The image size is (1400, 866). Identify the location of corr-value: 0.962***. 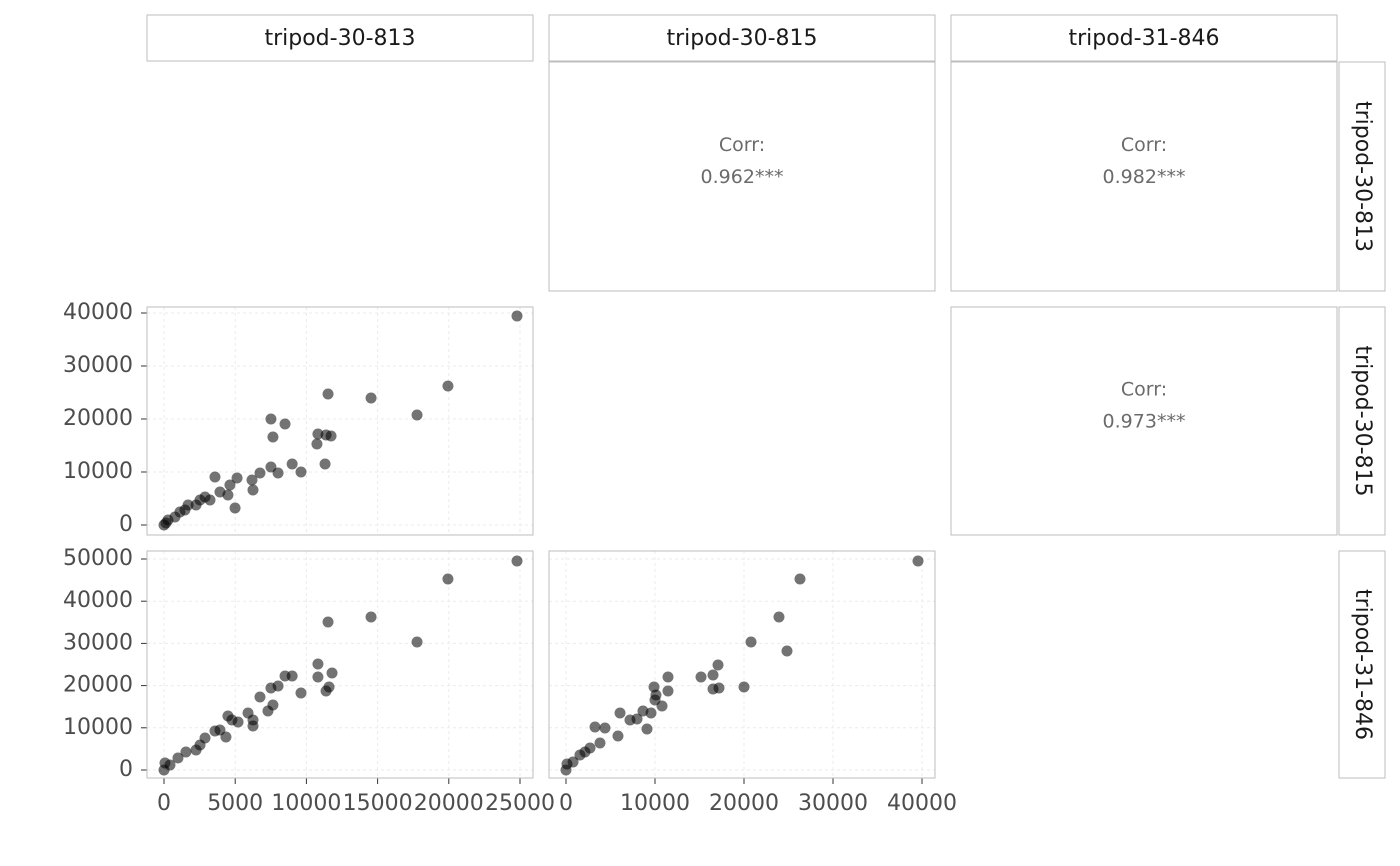
(742, 177).